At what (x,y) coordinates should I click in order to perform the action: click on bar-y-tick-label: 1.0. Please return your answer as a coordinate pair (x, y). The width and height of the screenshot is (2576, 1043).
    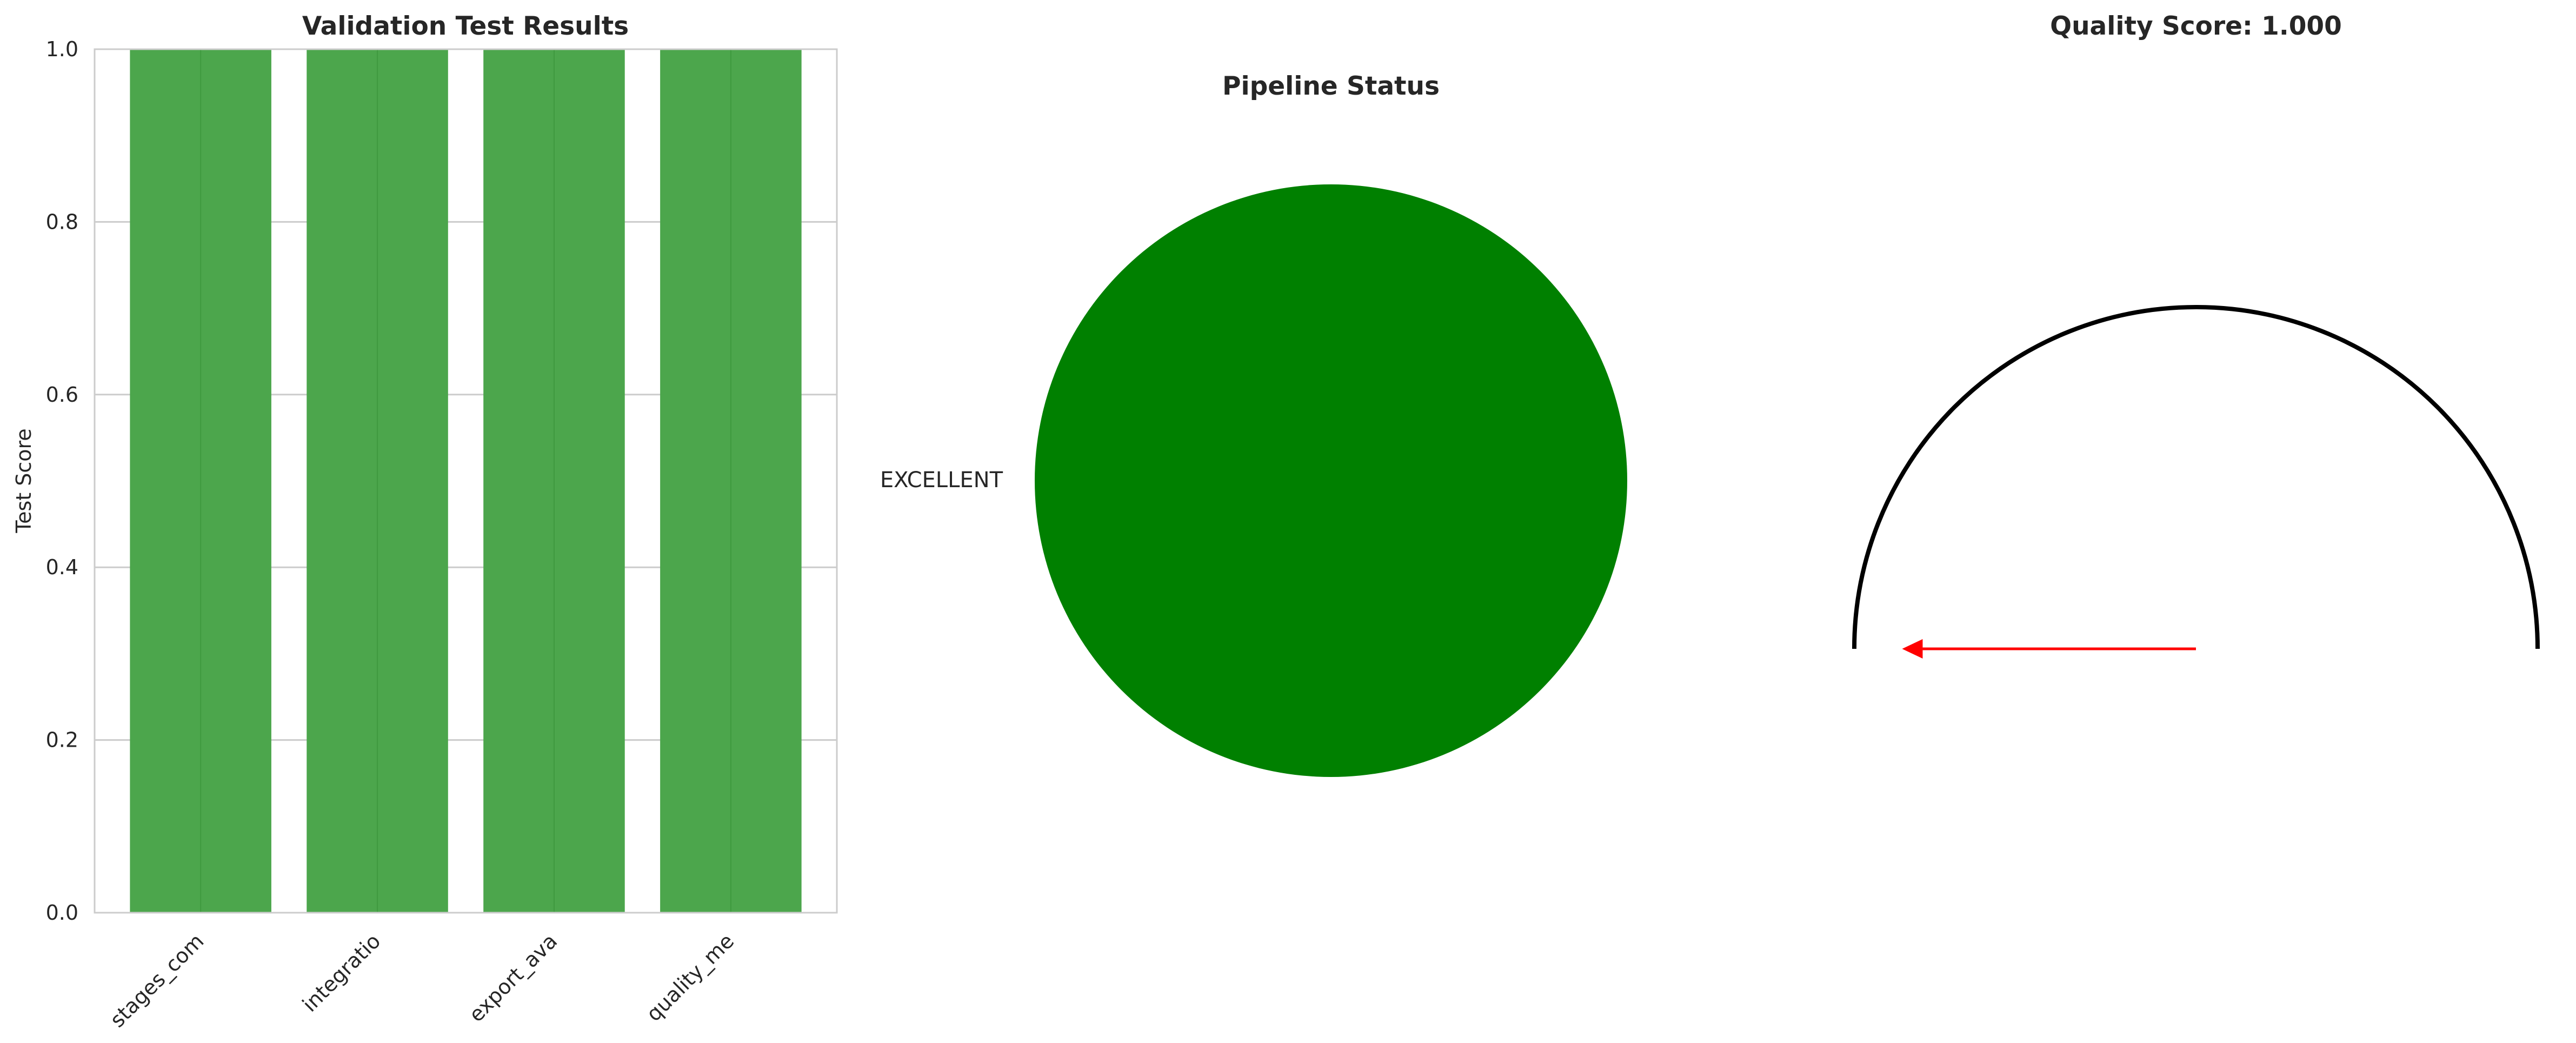
    Looking at the image, I should click on (62, 49).